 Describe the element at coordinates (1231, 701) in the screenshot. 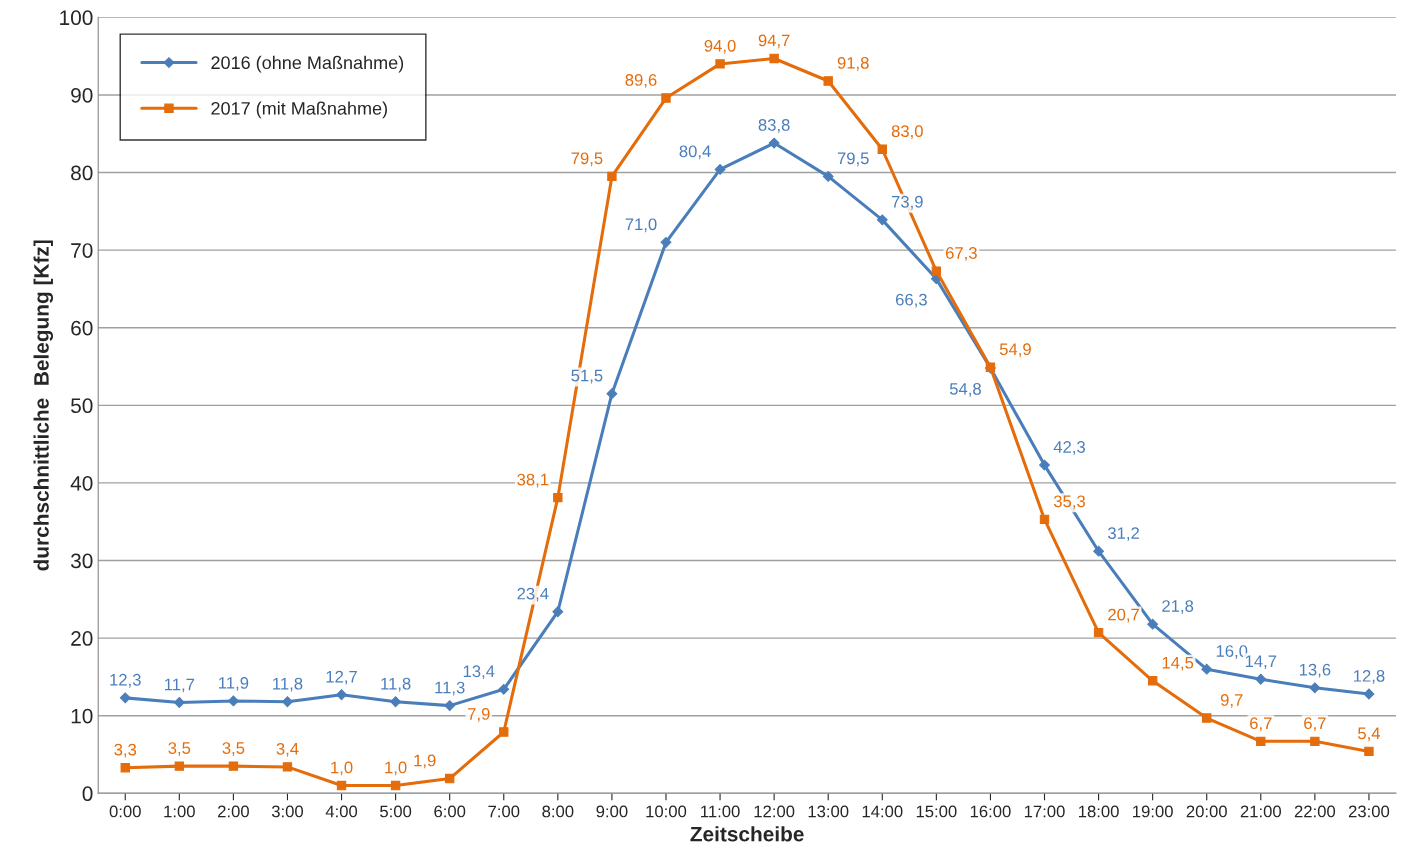

I see `data-label: 9,7` at that location.